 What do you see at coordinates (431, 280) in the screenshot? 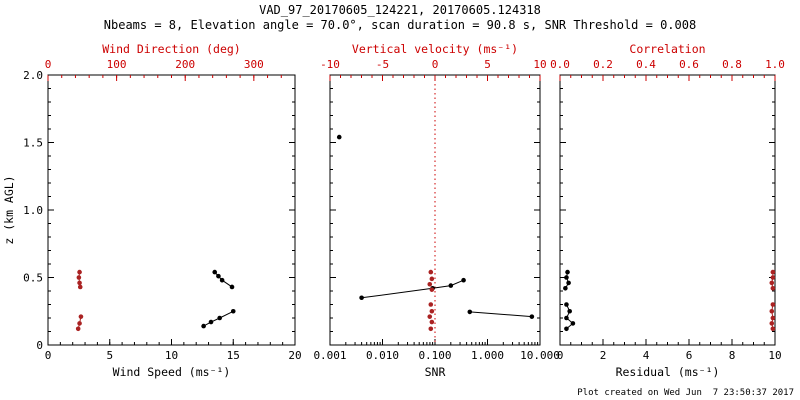
I see `series-vertical-velocity-upper` at bounding box center [431, 280].